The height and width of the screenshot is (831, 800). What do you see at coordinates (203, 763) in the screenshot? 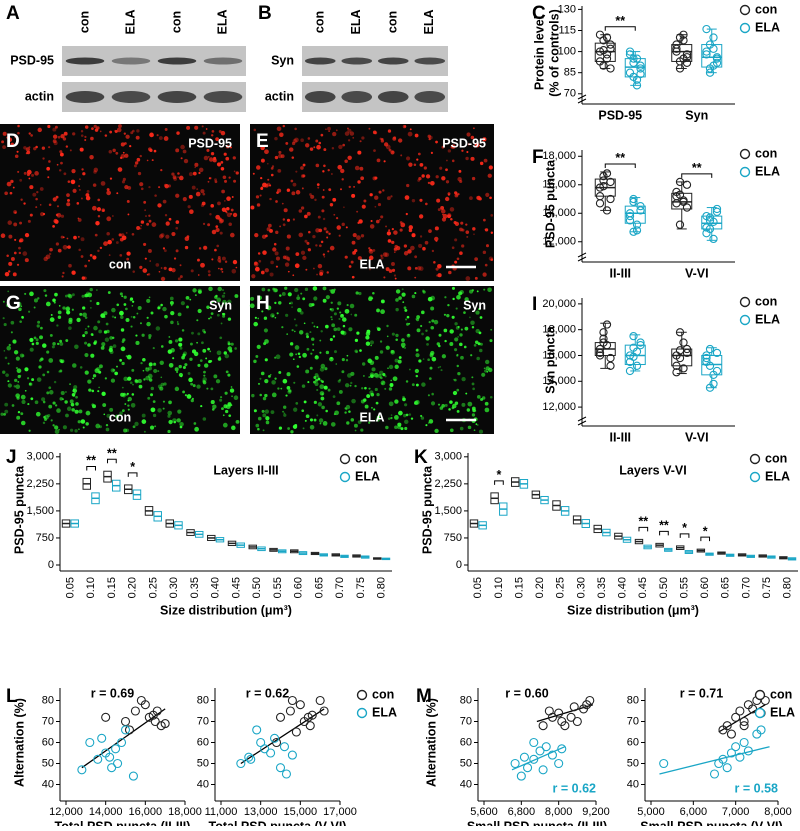
I see `y-tick-label: 50` at bounding box center [203, 763].